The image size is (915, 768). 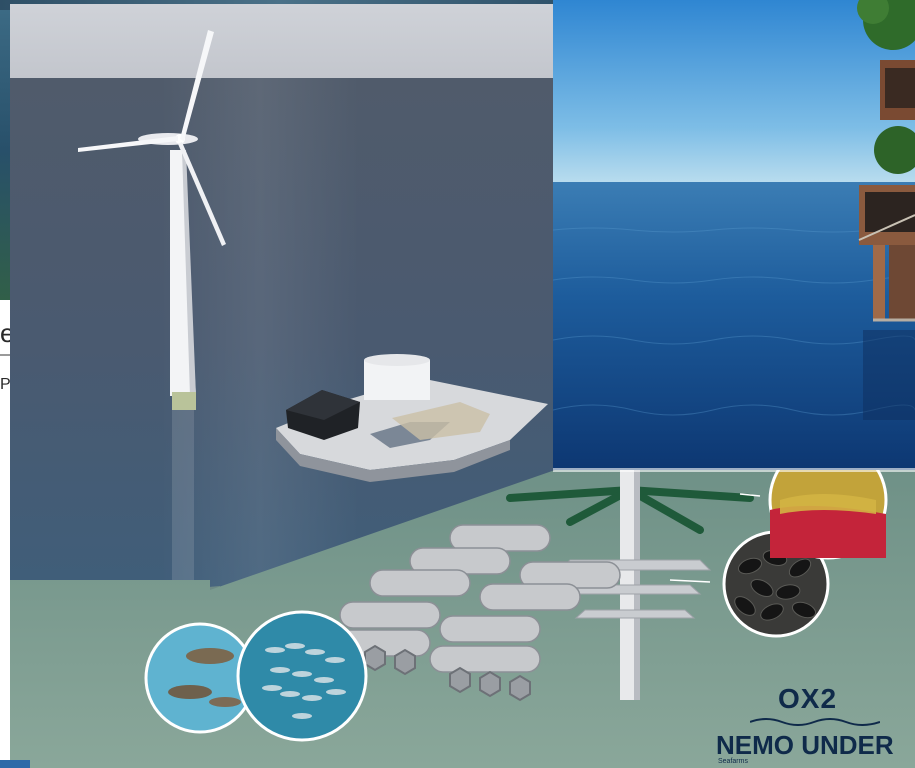 I want to click on nemo-logo: NEMO UNDER, so click(x=805, y=745).